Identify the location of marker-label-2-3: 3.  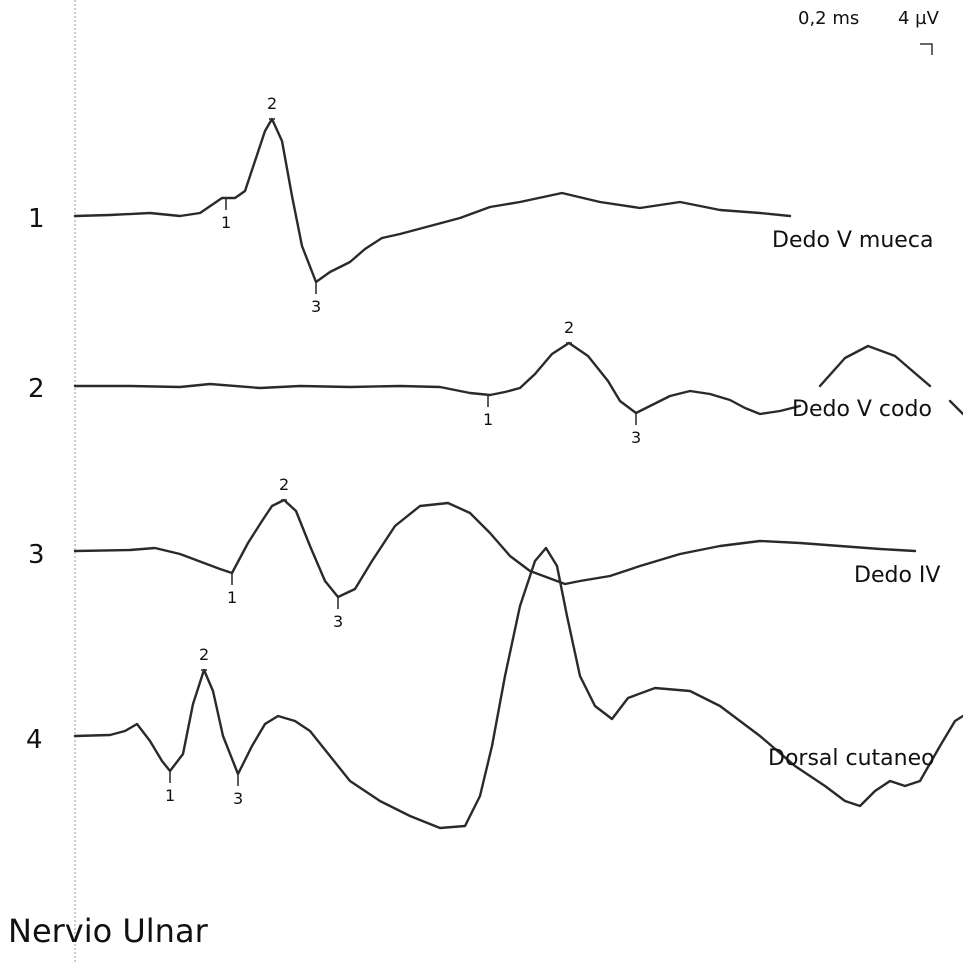
(636, 437).